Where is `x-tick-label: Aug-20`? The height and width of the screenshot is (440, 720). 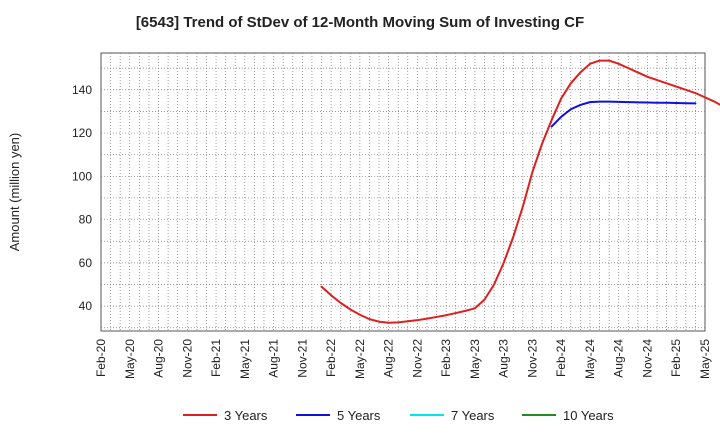 x-tick-label: Aug-20 is located at coordinates (159, 358).